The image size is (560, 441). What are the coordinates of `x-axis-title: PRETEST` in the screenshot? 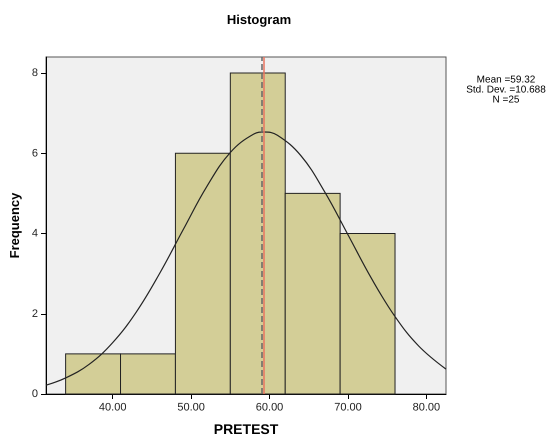 It's located at (246, 429).